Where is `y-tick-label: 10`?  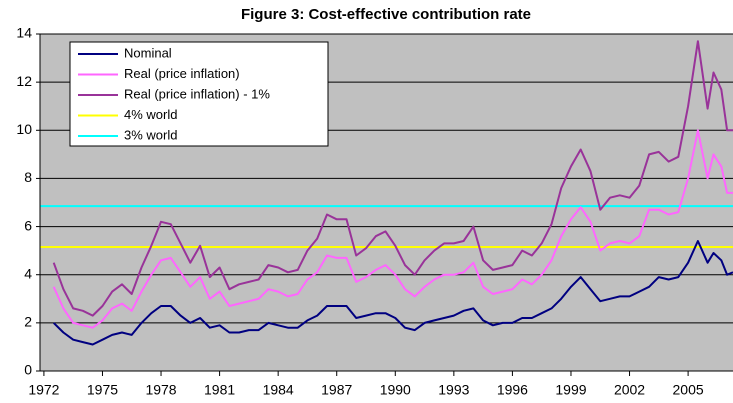
y-tick-label: 10 is located at coordinates (24, 129).